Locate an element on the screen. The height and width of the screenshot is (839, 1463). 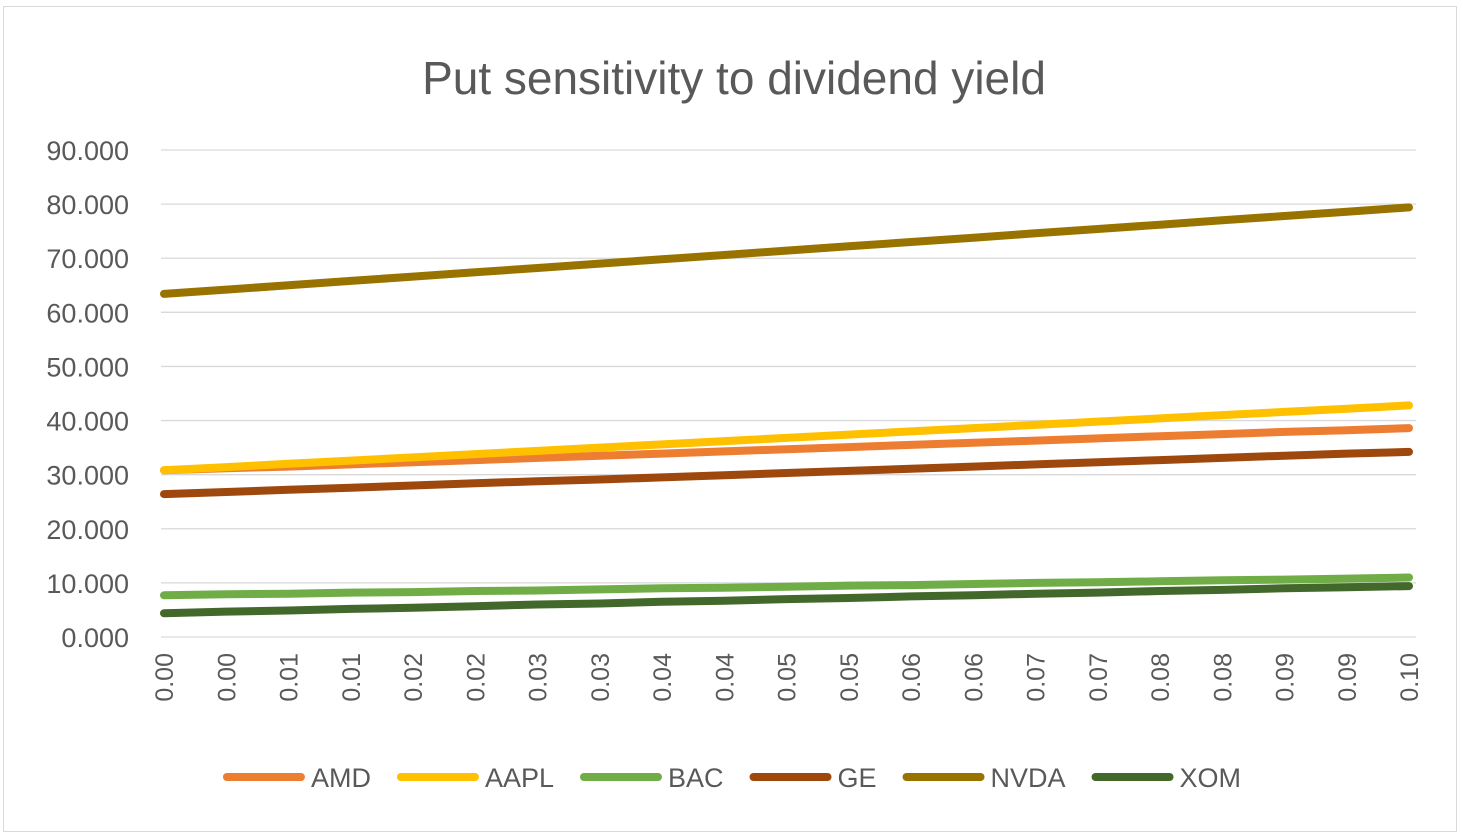
legend: AMD AAPL BAC GE NVDA XOM is located at coordinates (732, 778).